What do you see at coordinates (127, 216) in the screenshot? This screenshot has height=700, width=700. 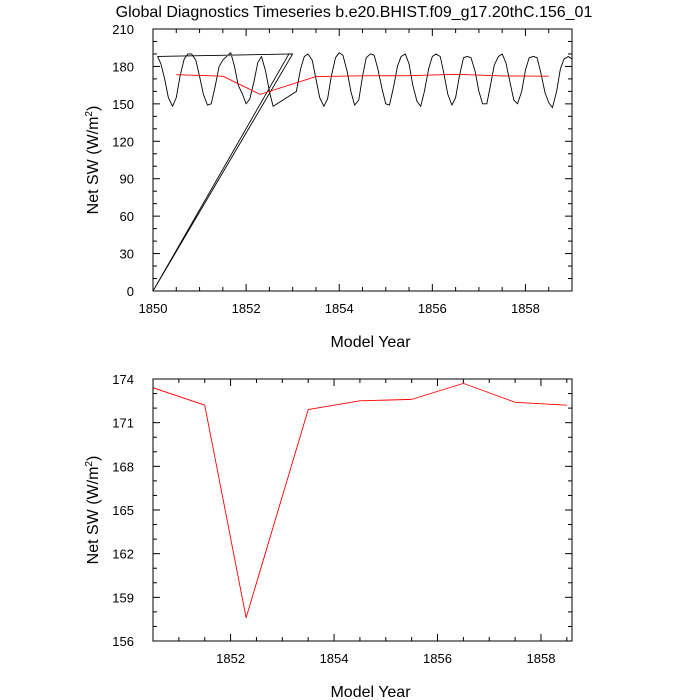 I see `chart-0-y-tick-label: 60` at bounding box center [127, 216].